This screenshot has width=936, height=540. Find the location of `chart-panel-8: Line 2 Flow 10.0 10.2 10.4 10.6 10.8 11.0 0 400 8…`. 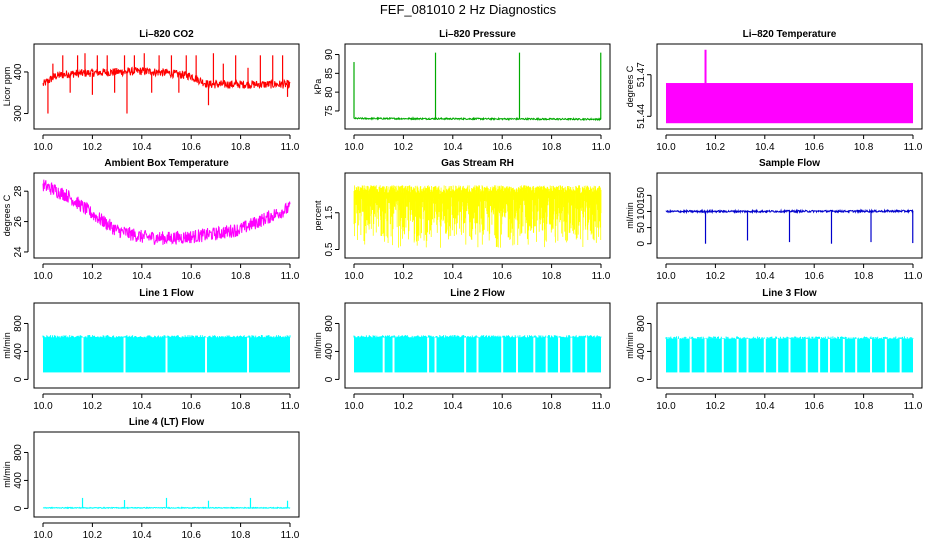

chart-panel-8: Line 2 Flow 10.0 10.2 10.4 10.6 10.8 11.0 0 400 8… is located at coordinates (462, 350).